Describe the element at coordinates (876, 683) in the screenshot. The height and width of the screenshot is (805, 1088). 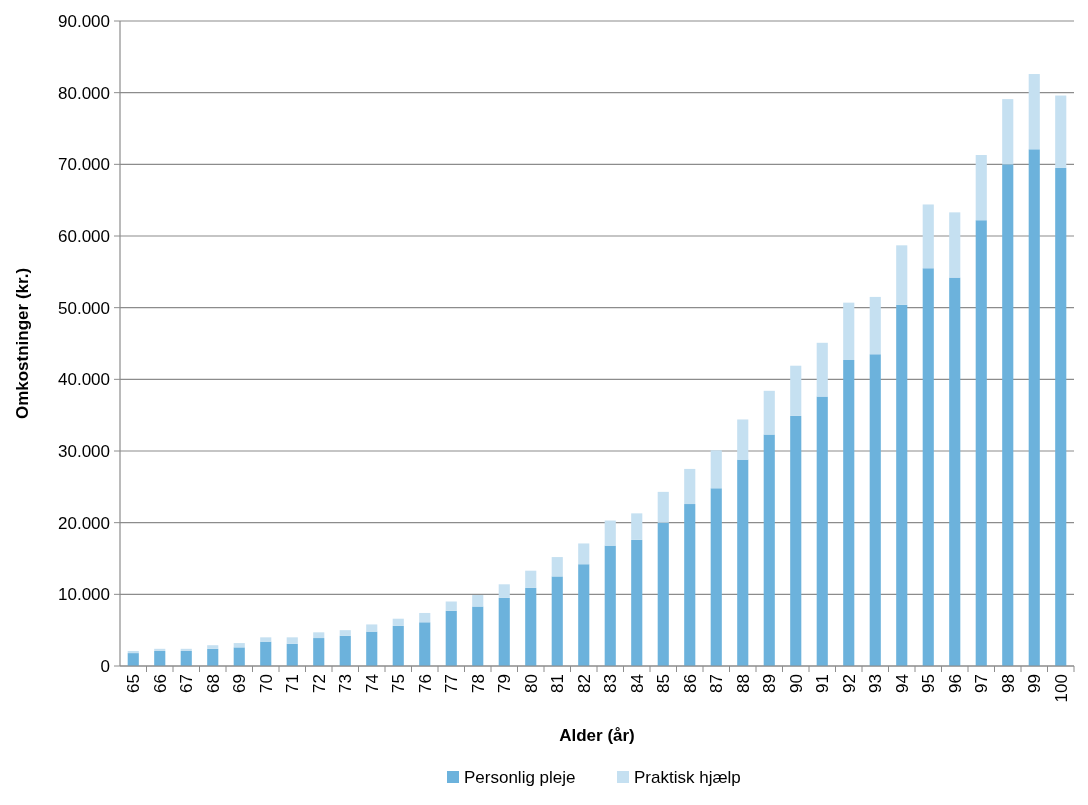
I see `x-tick-label: 93` at that location.